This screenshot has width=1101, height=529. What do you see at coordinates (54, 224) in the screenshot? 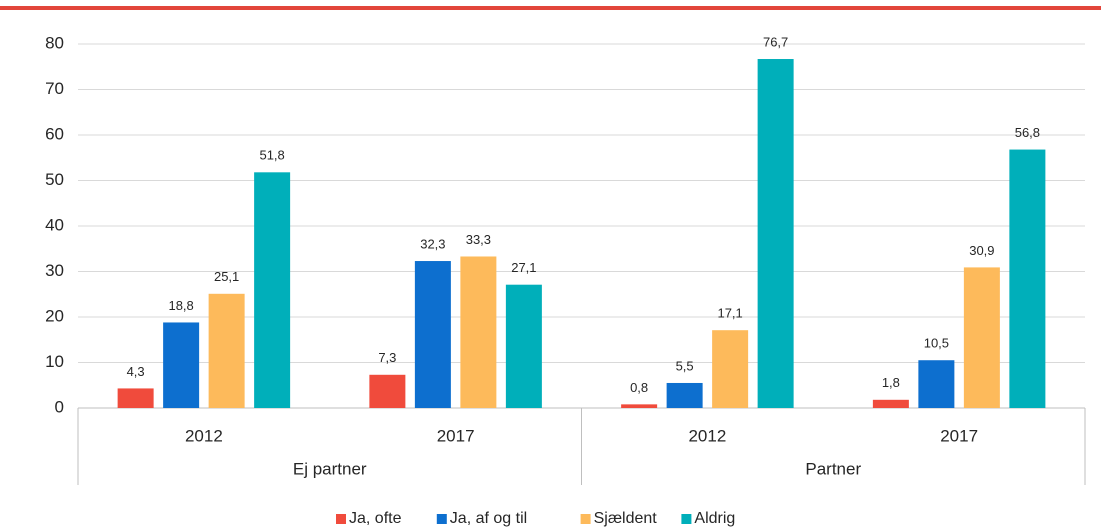
I see `y-tick-label: 40` at bounding box center [54, 224].